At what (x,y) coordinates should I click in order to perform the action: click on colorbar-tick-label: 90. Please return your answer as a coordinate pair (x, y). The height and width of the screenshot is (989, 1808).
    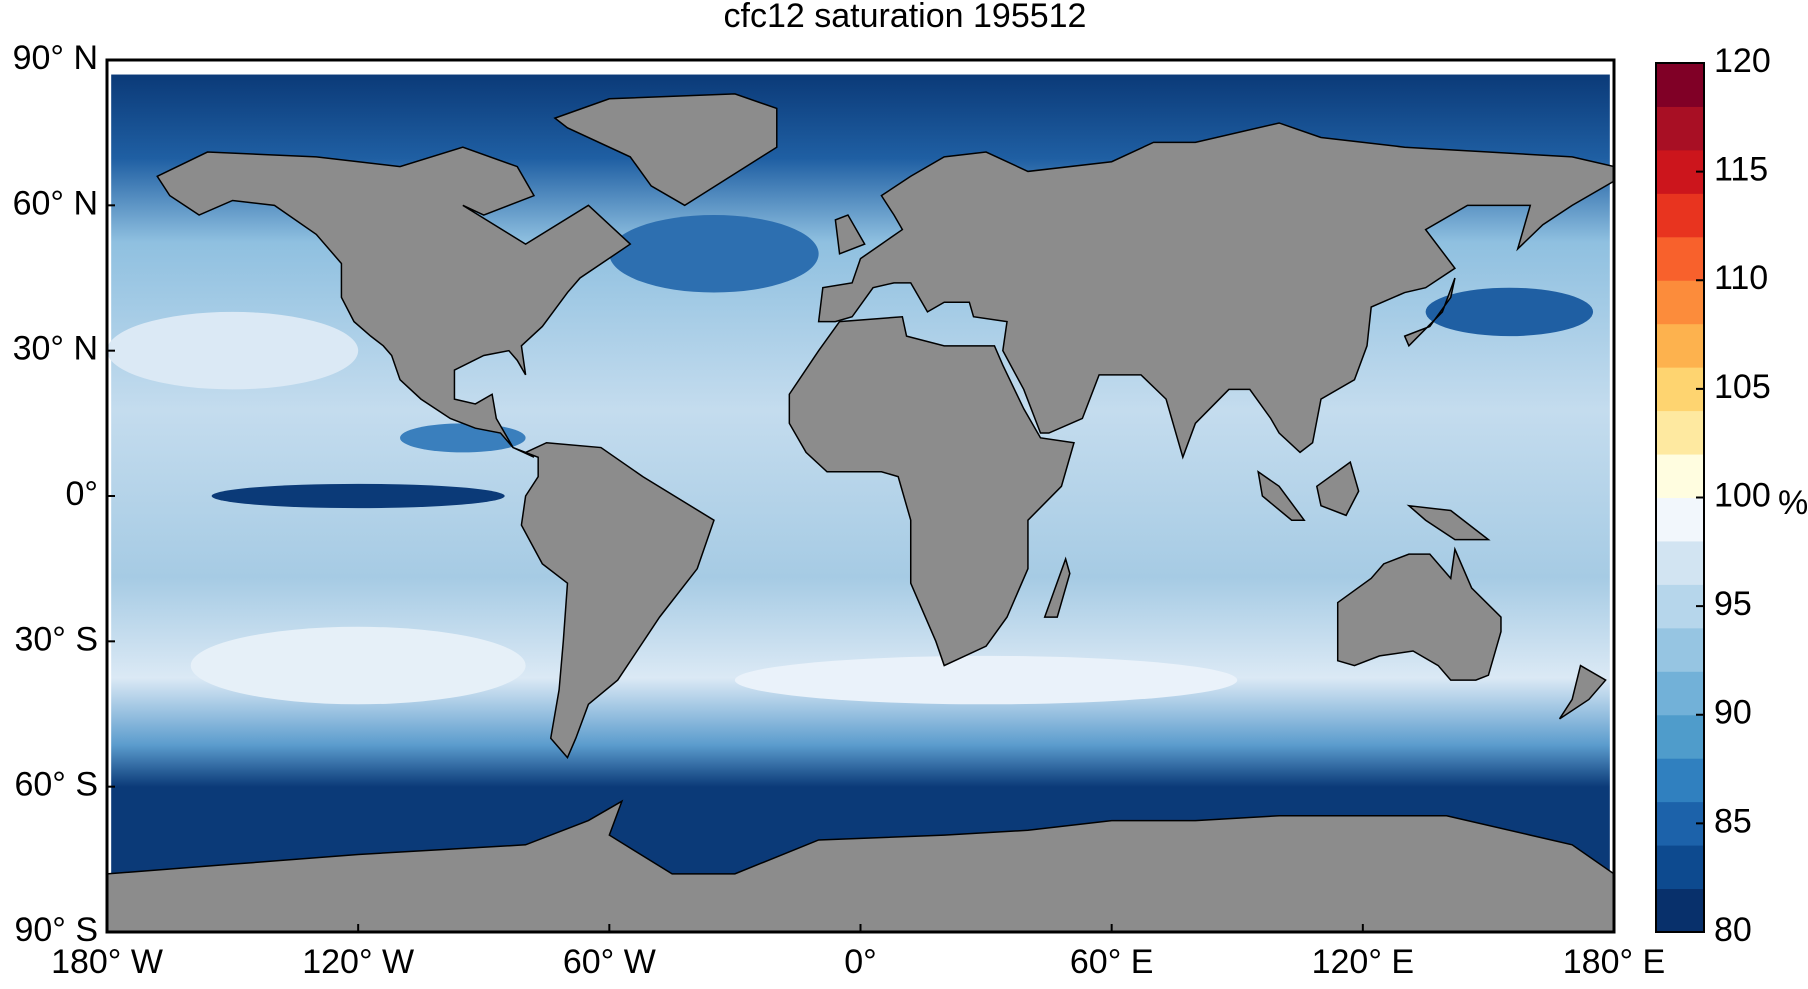
    Looking at the image, I should click on (1733, 713).